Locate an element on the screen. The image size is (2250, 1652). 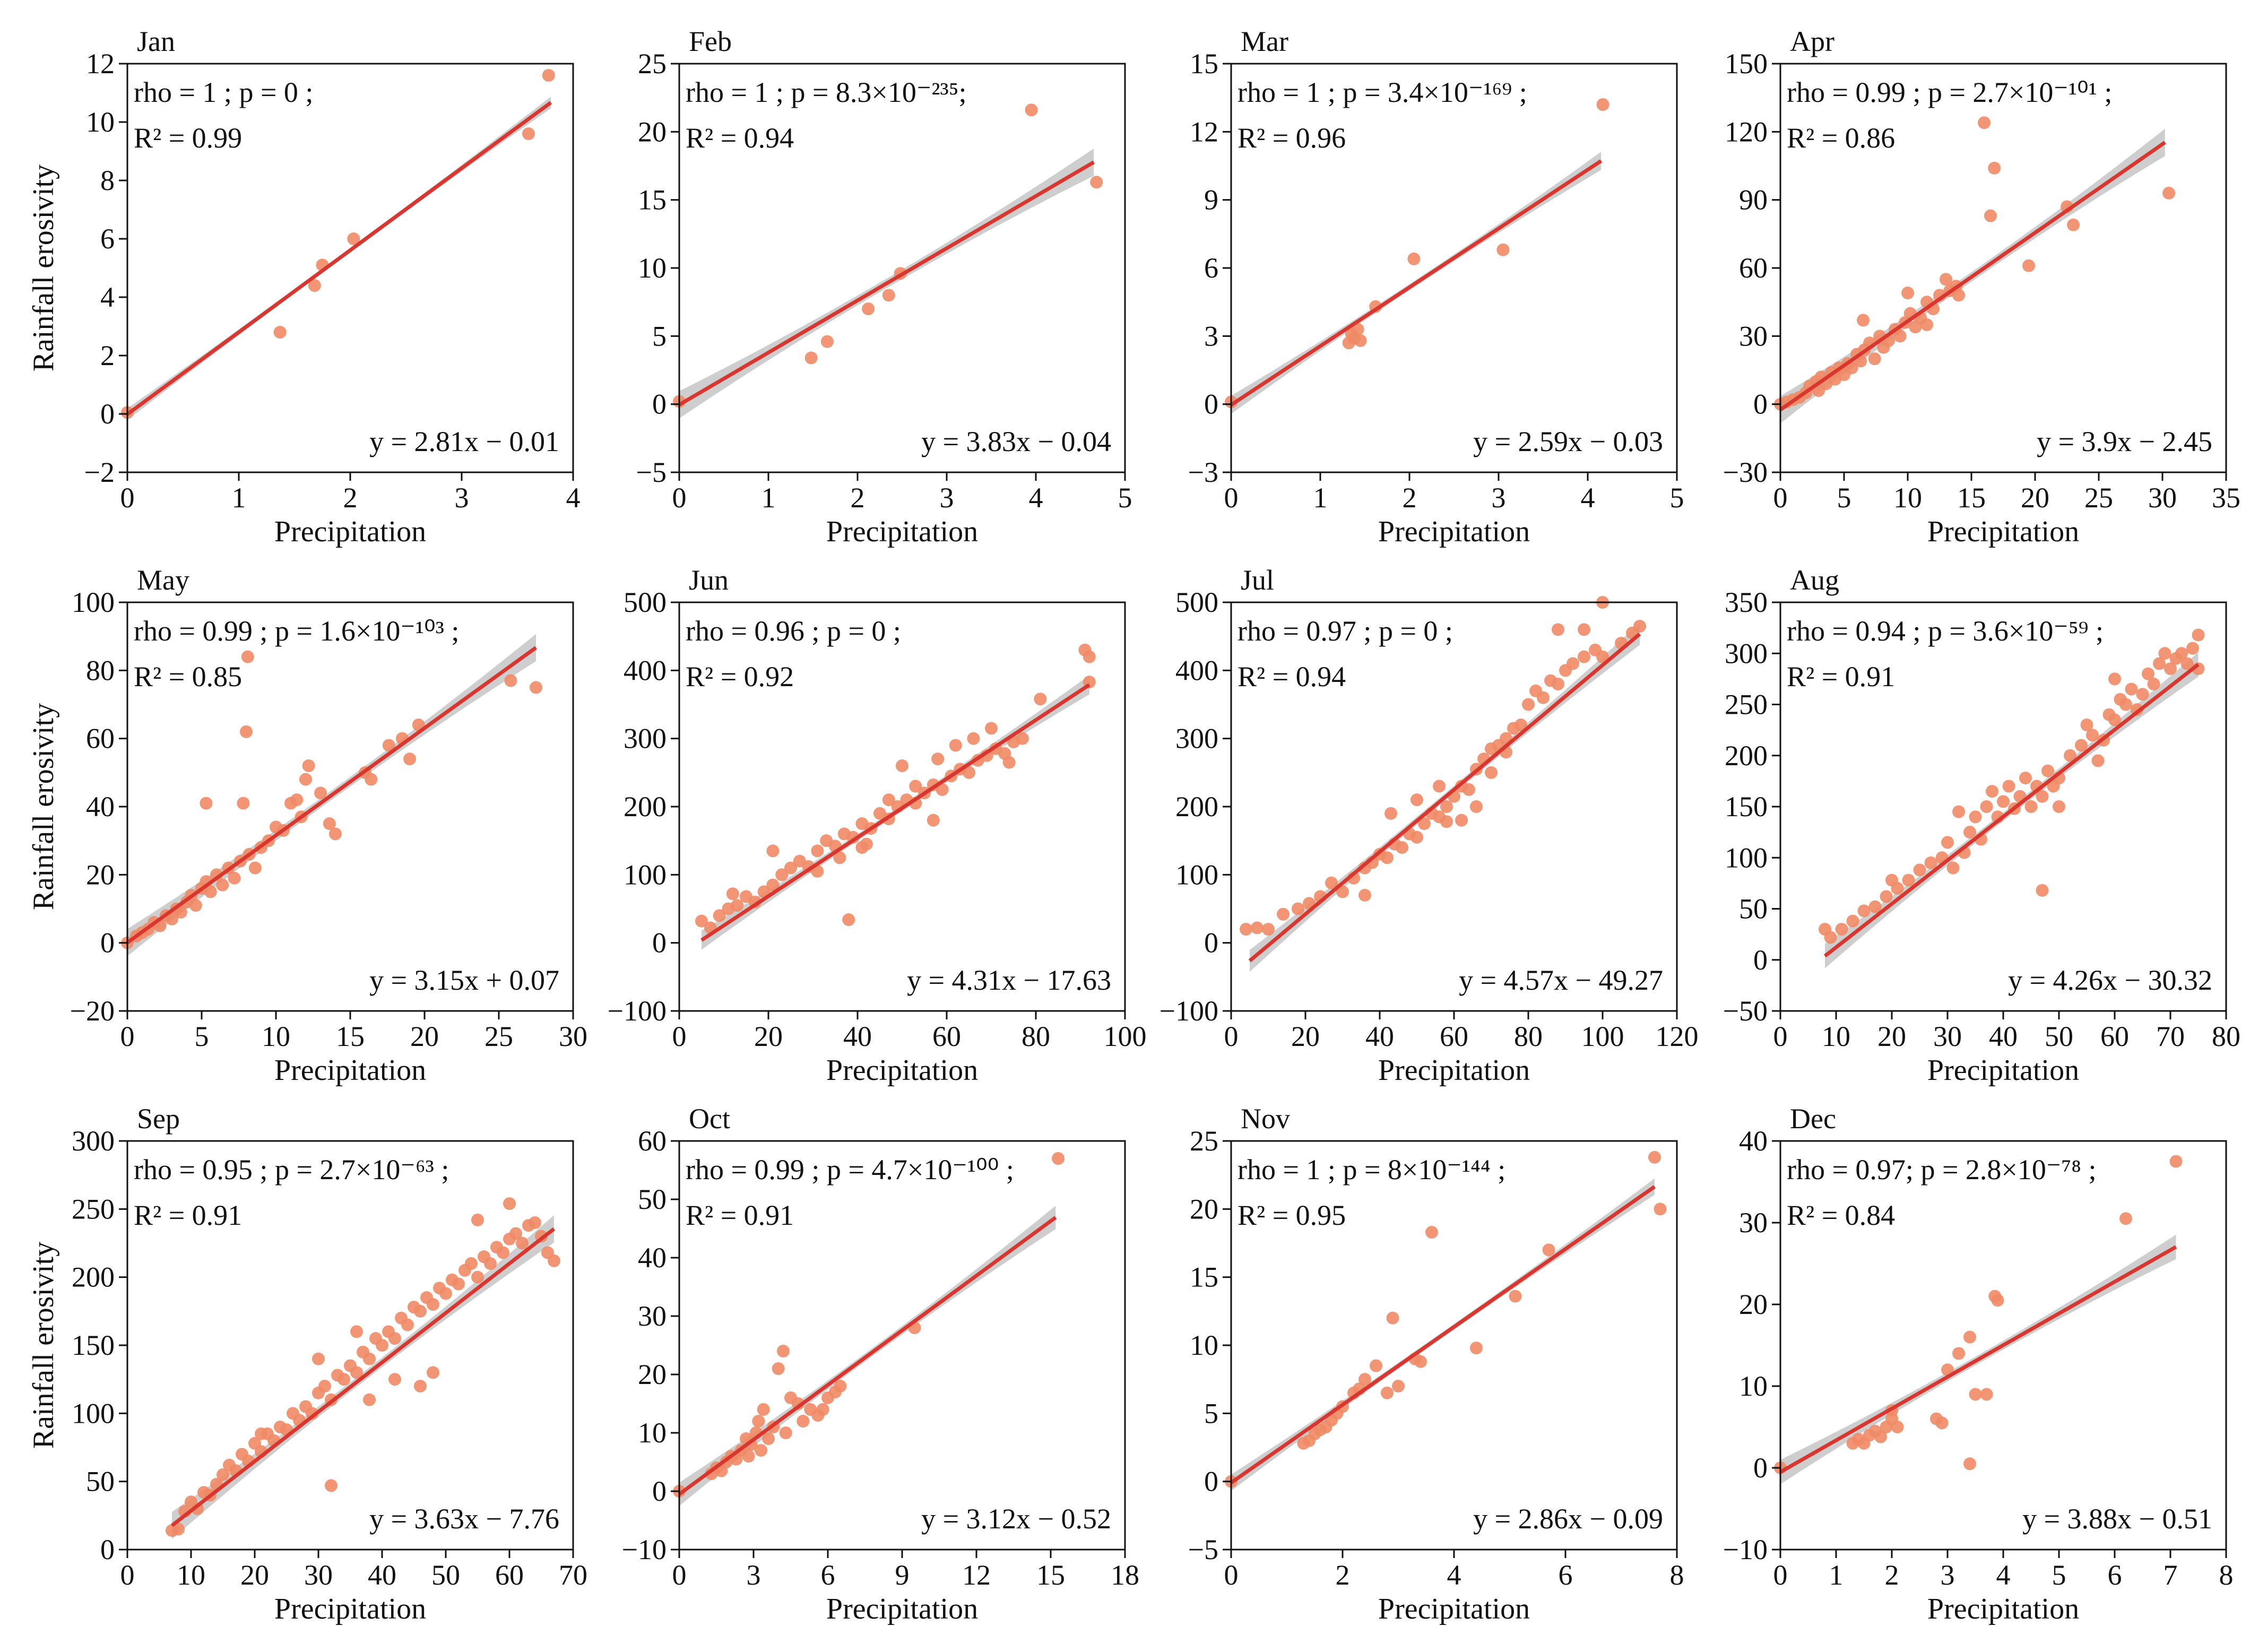
x-tick-label: 4 is located at coordinates (1588, 498).